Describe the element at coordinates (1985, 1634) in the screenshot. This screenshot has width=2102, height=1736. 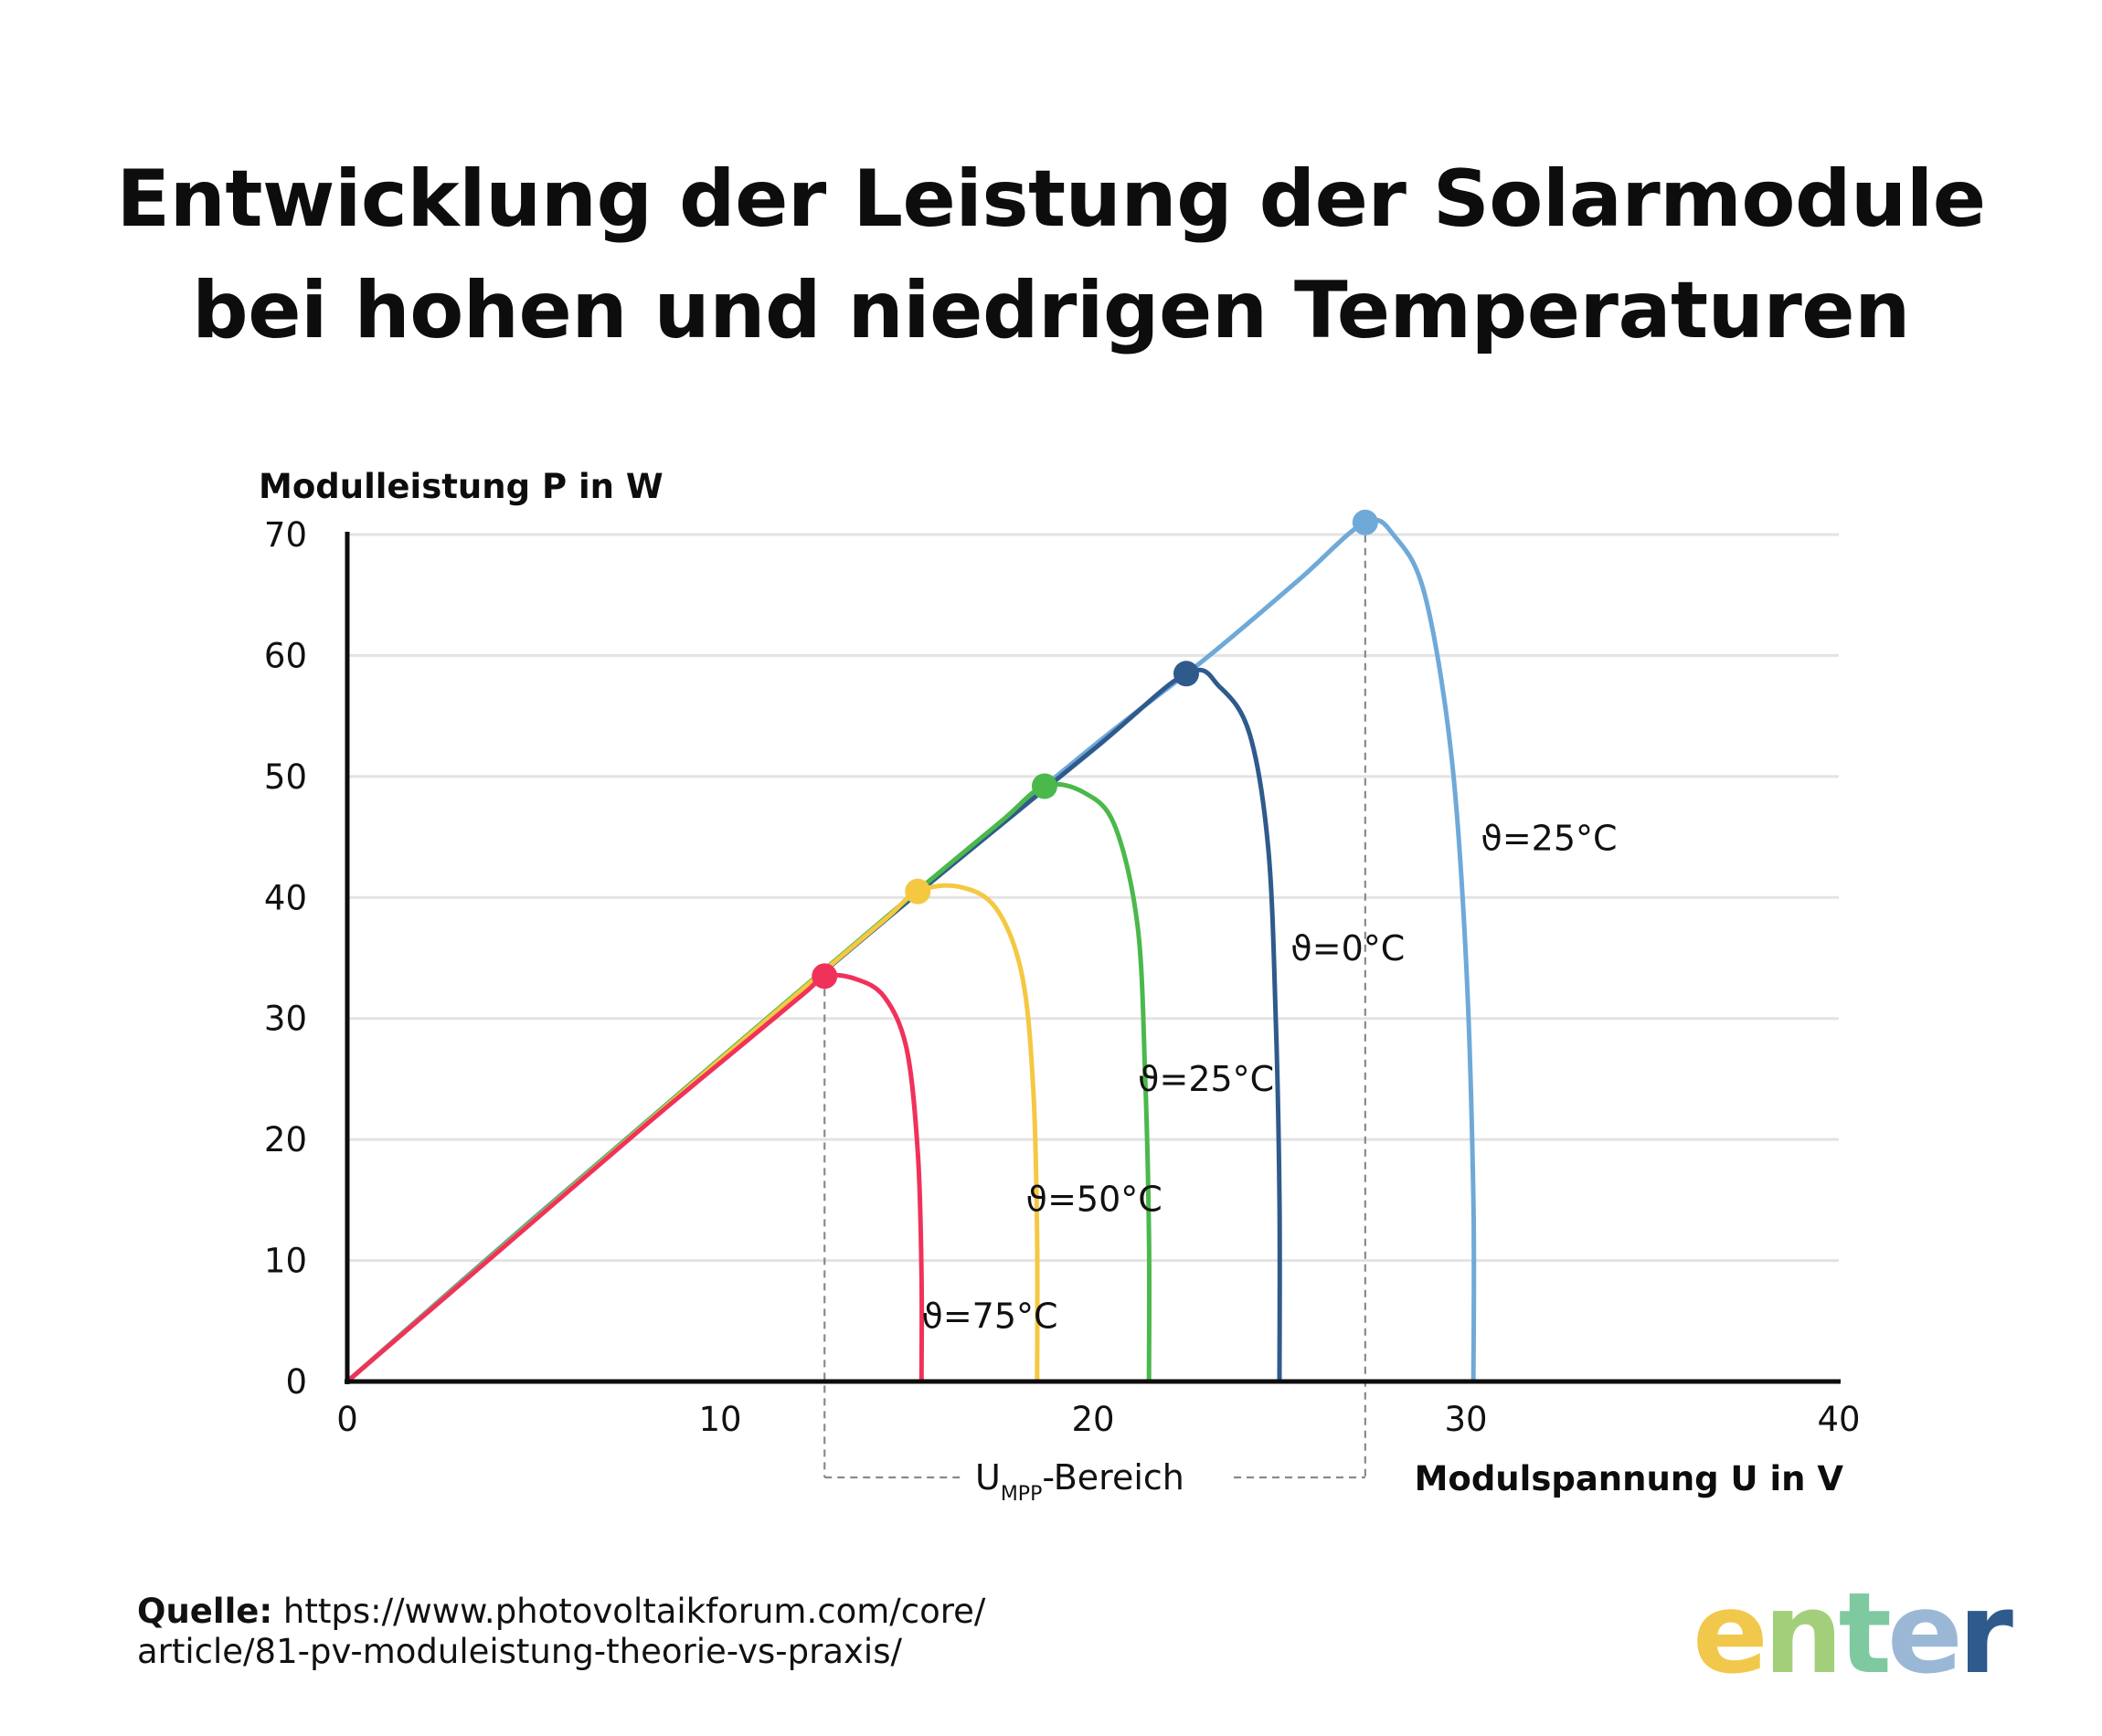
I see `logo-letter: r` at that location.